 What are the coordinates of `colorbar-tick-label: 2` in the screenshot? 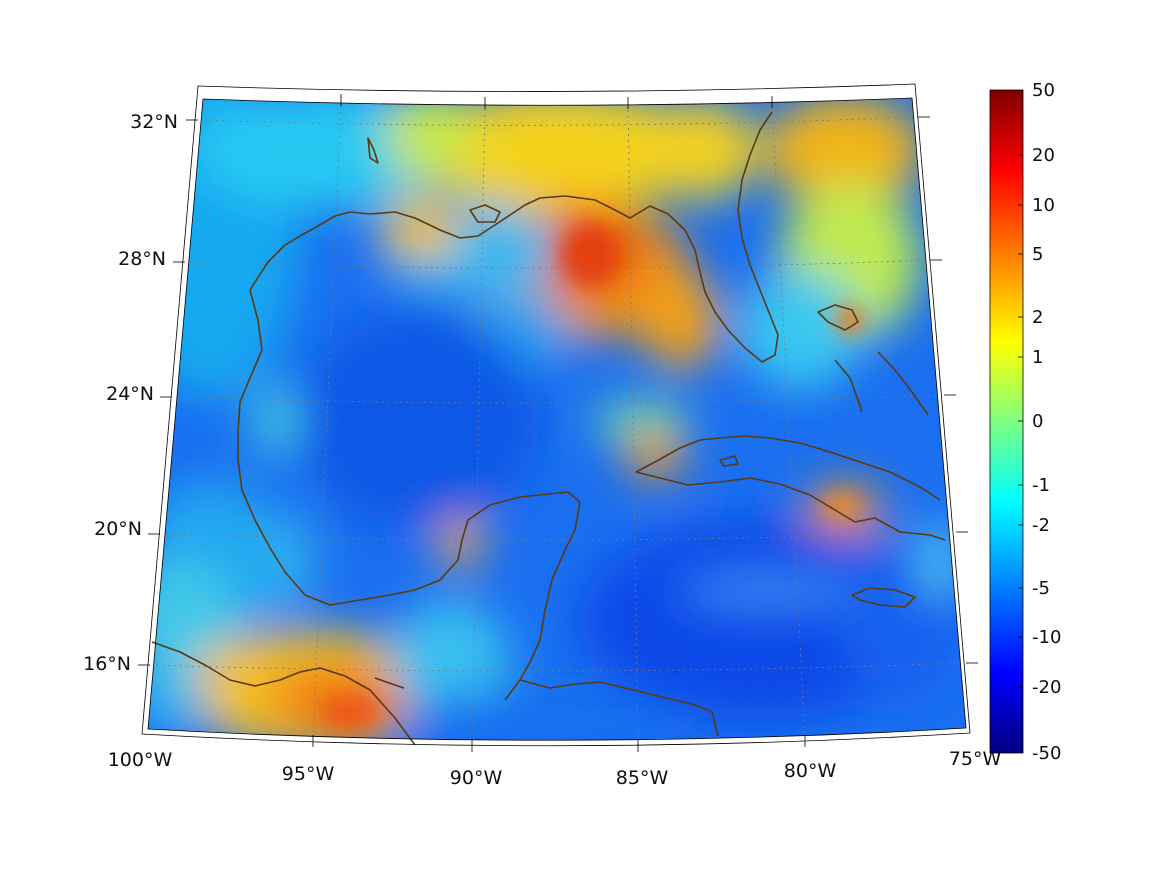 It's located at (1037, 317).